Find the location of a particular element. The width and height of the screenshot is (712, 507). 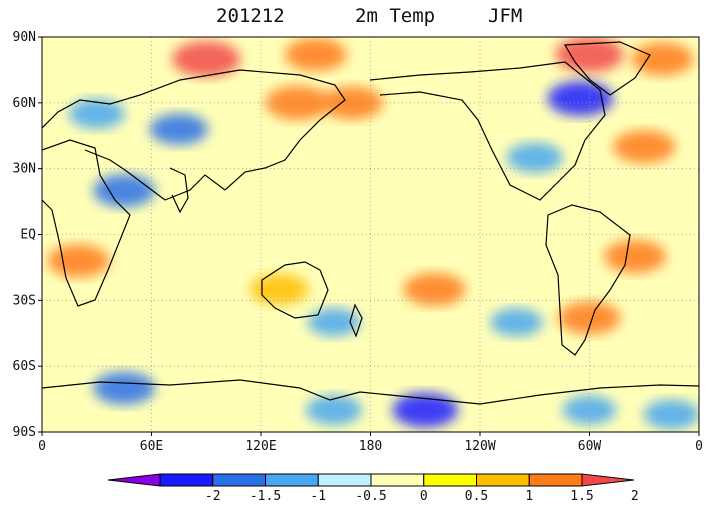

lon-label: 60W is located at coordinates (590, 446).